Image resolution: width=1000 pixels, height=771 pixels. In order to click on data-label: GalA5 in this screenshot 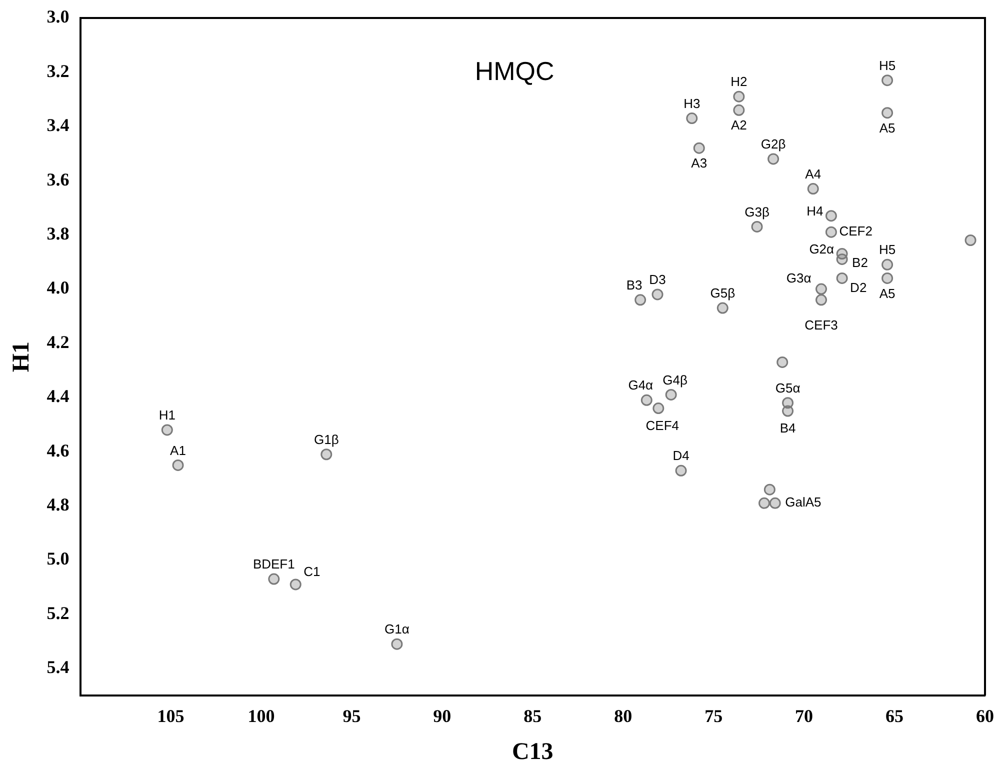, I will do `click(803, 502)`.